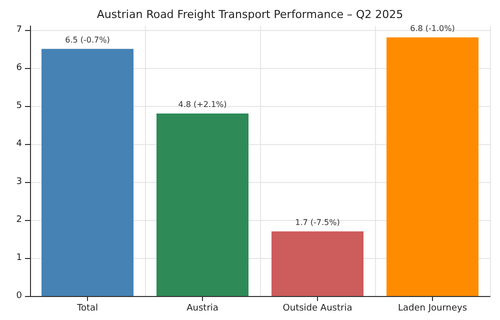  Describe the element at coordinates (432, 28) in the screenshot. I see `data-label: 6.8 (-1.0%)` at that location.